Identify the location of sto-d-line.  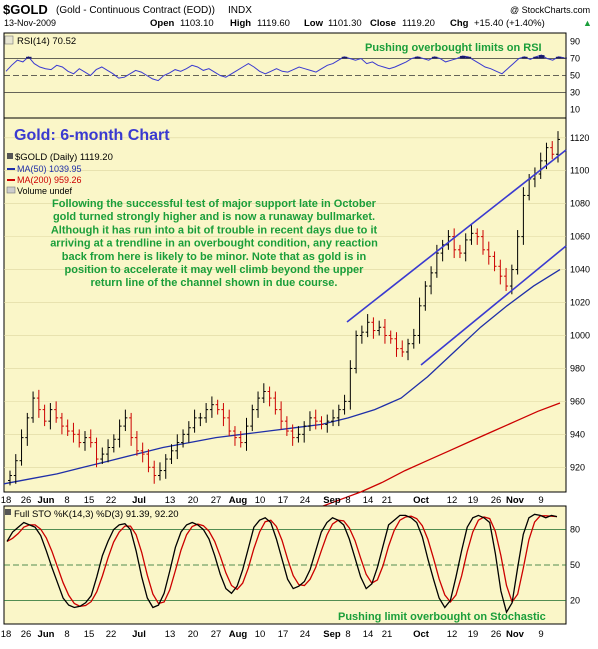
(282, 561).